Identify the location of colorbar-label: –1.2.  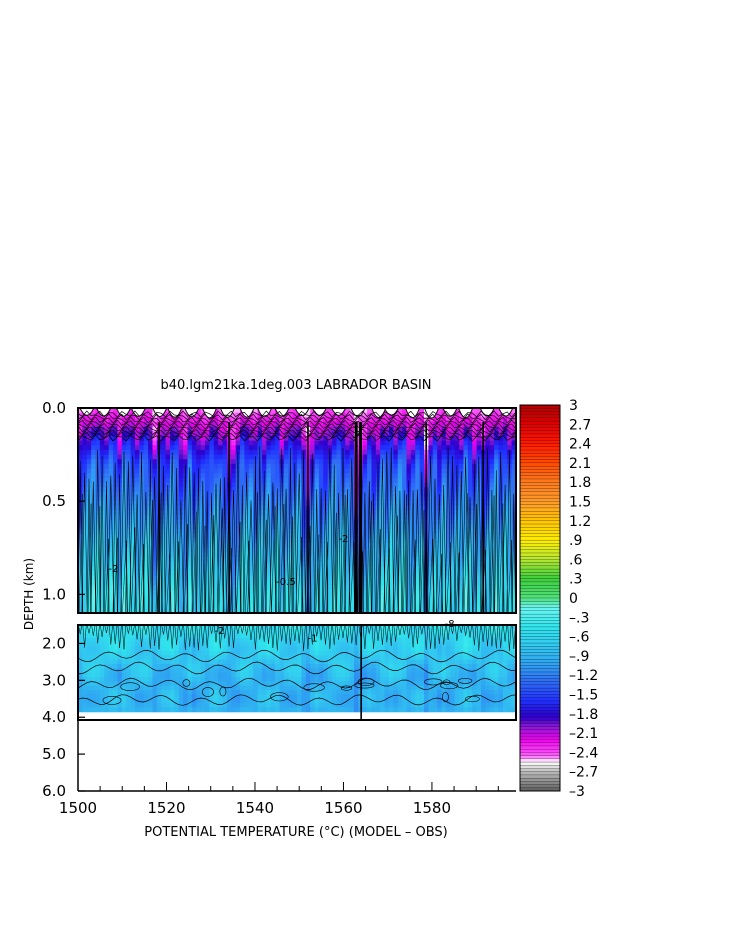
(583, 676).